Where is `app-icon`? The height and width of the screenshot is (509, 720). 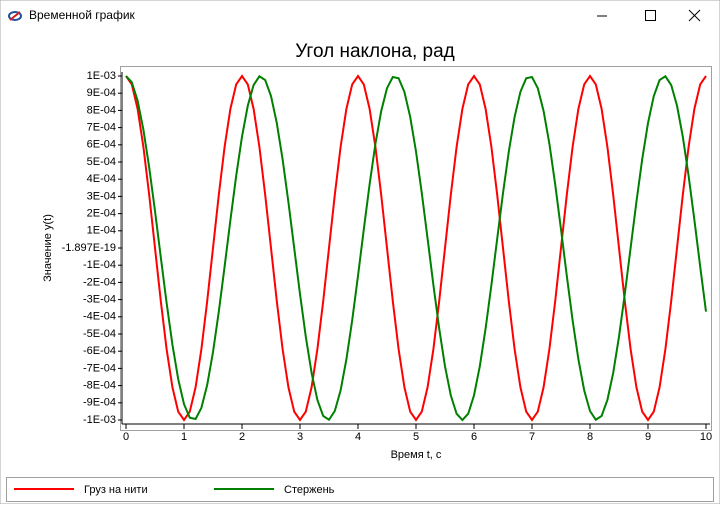
app-icon is located at coordinates (15, 16).